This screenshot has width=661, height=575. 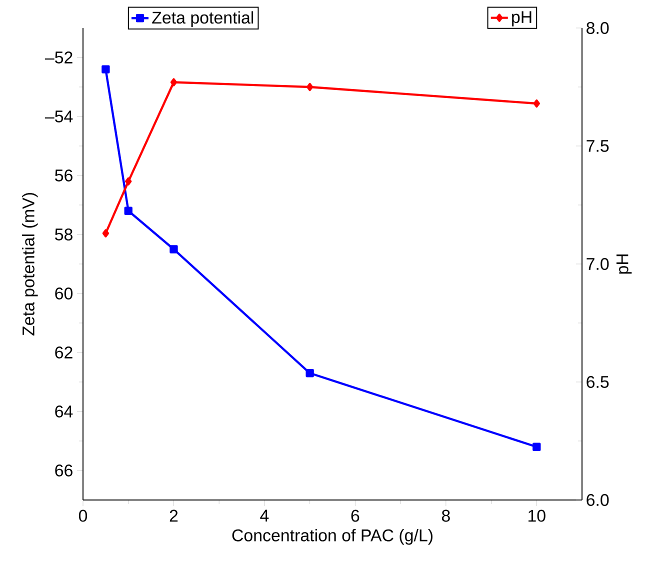 I want to click on x-tick-label: 6, so click(x=355, y=516).